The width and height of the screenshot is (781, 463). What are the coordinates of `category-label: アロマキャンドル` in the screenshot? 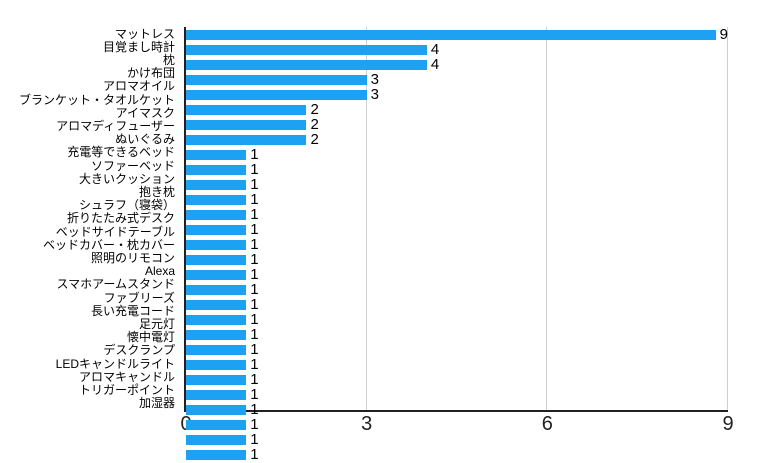 It's located at (126, 376).